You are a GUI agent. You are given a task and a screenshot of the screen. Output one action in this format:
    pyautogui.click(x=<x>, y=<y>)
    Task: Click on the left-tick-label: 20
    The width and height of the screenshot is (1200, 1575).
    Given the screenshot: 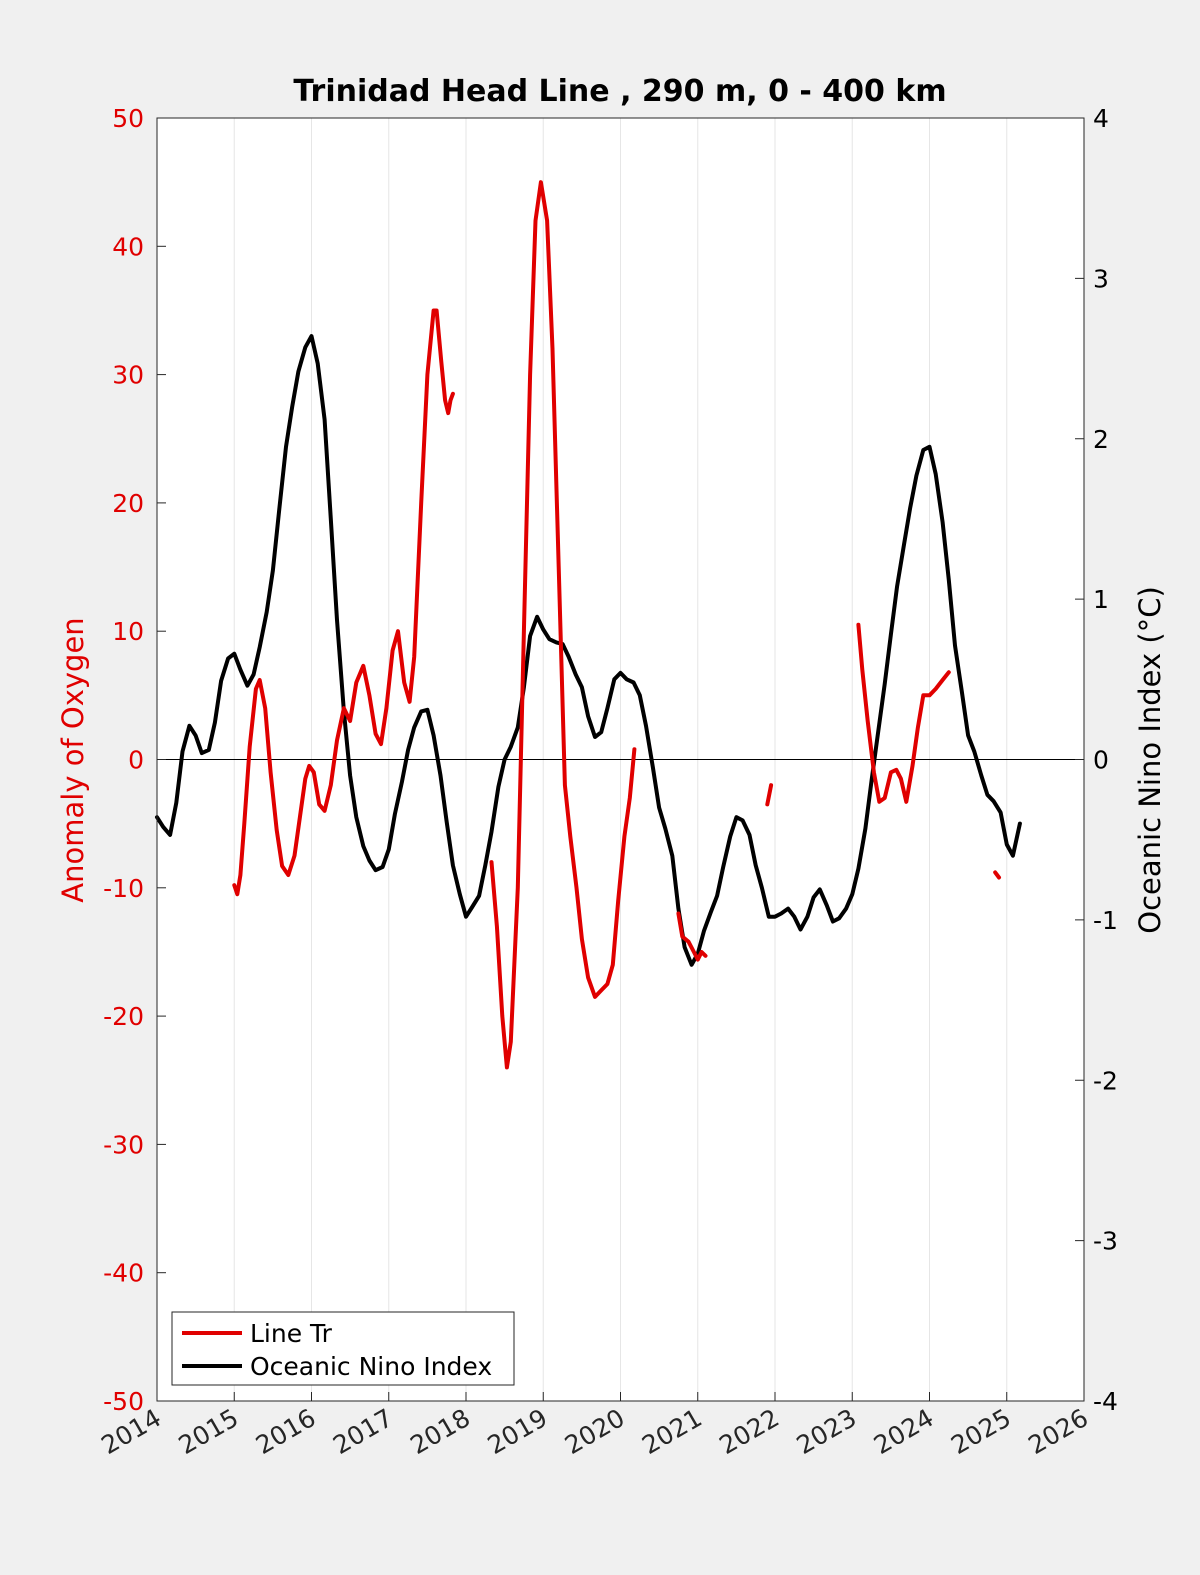 What is the action you would take?
    pyautogui.click(x=128, y=503)
    